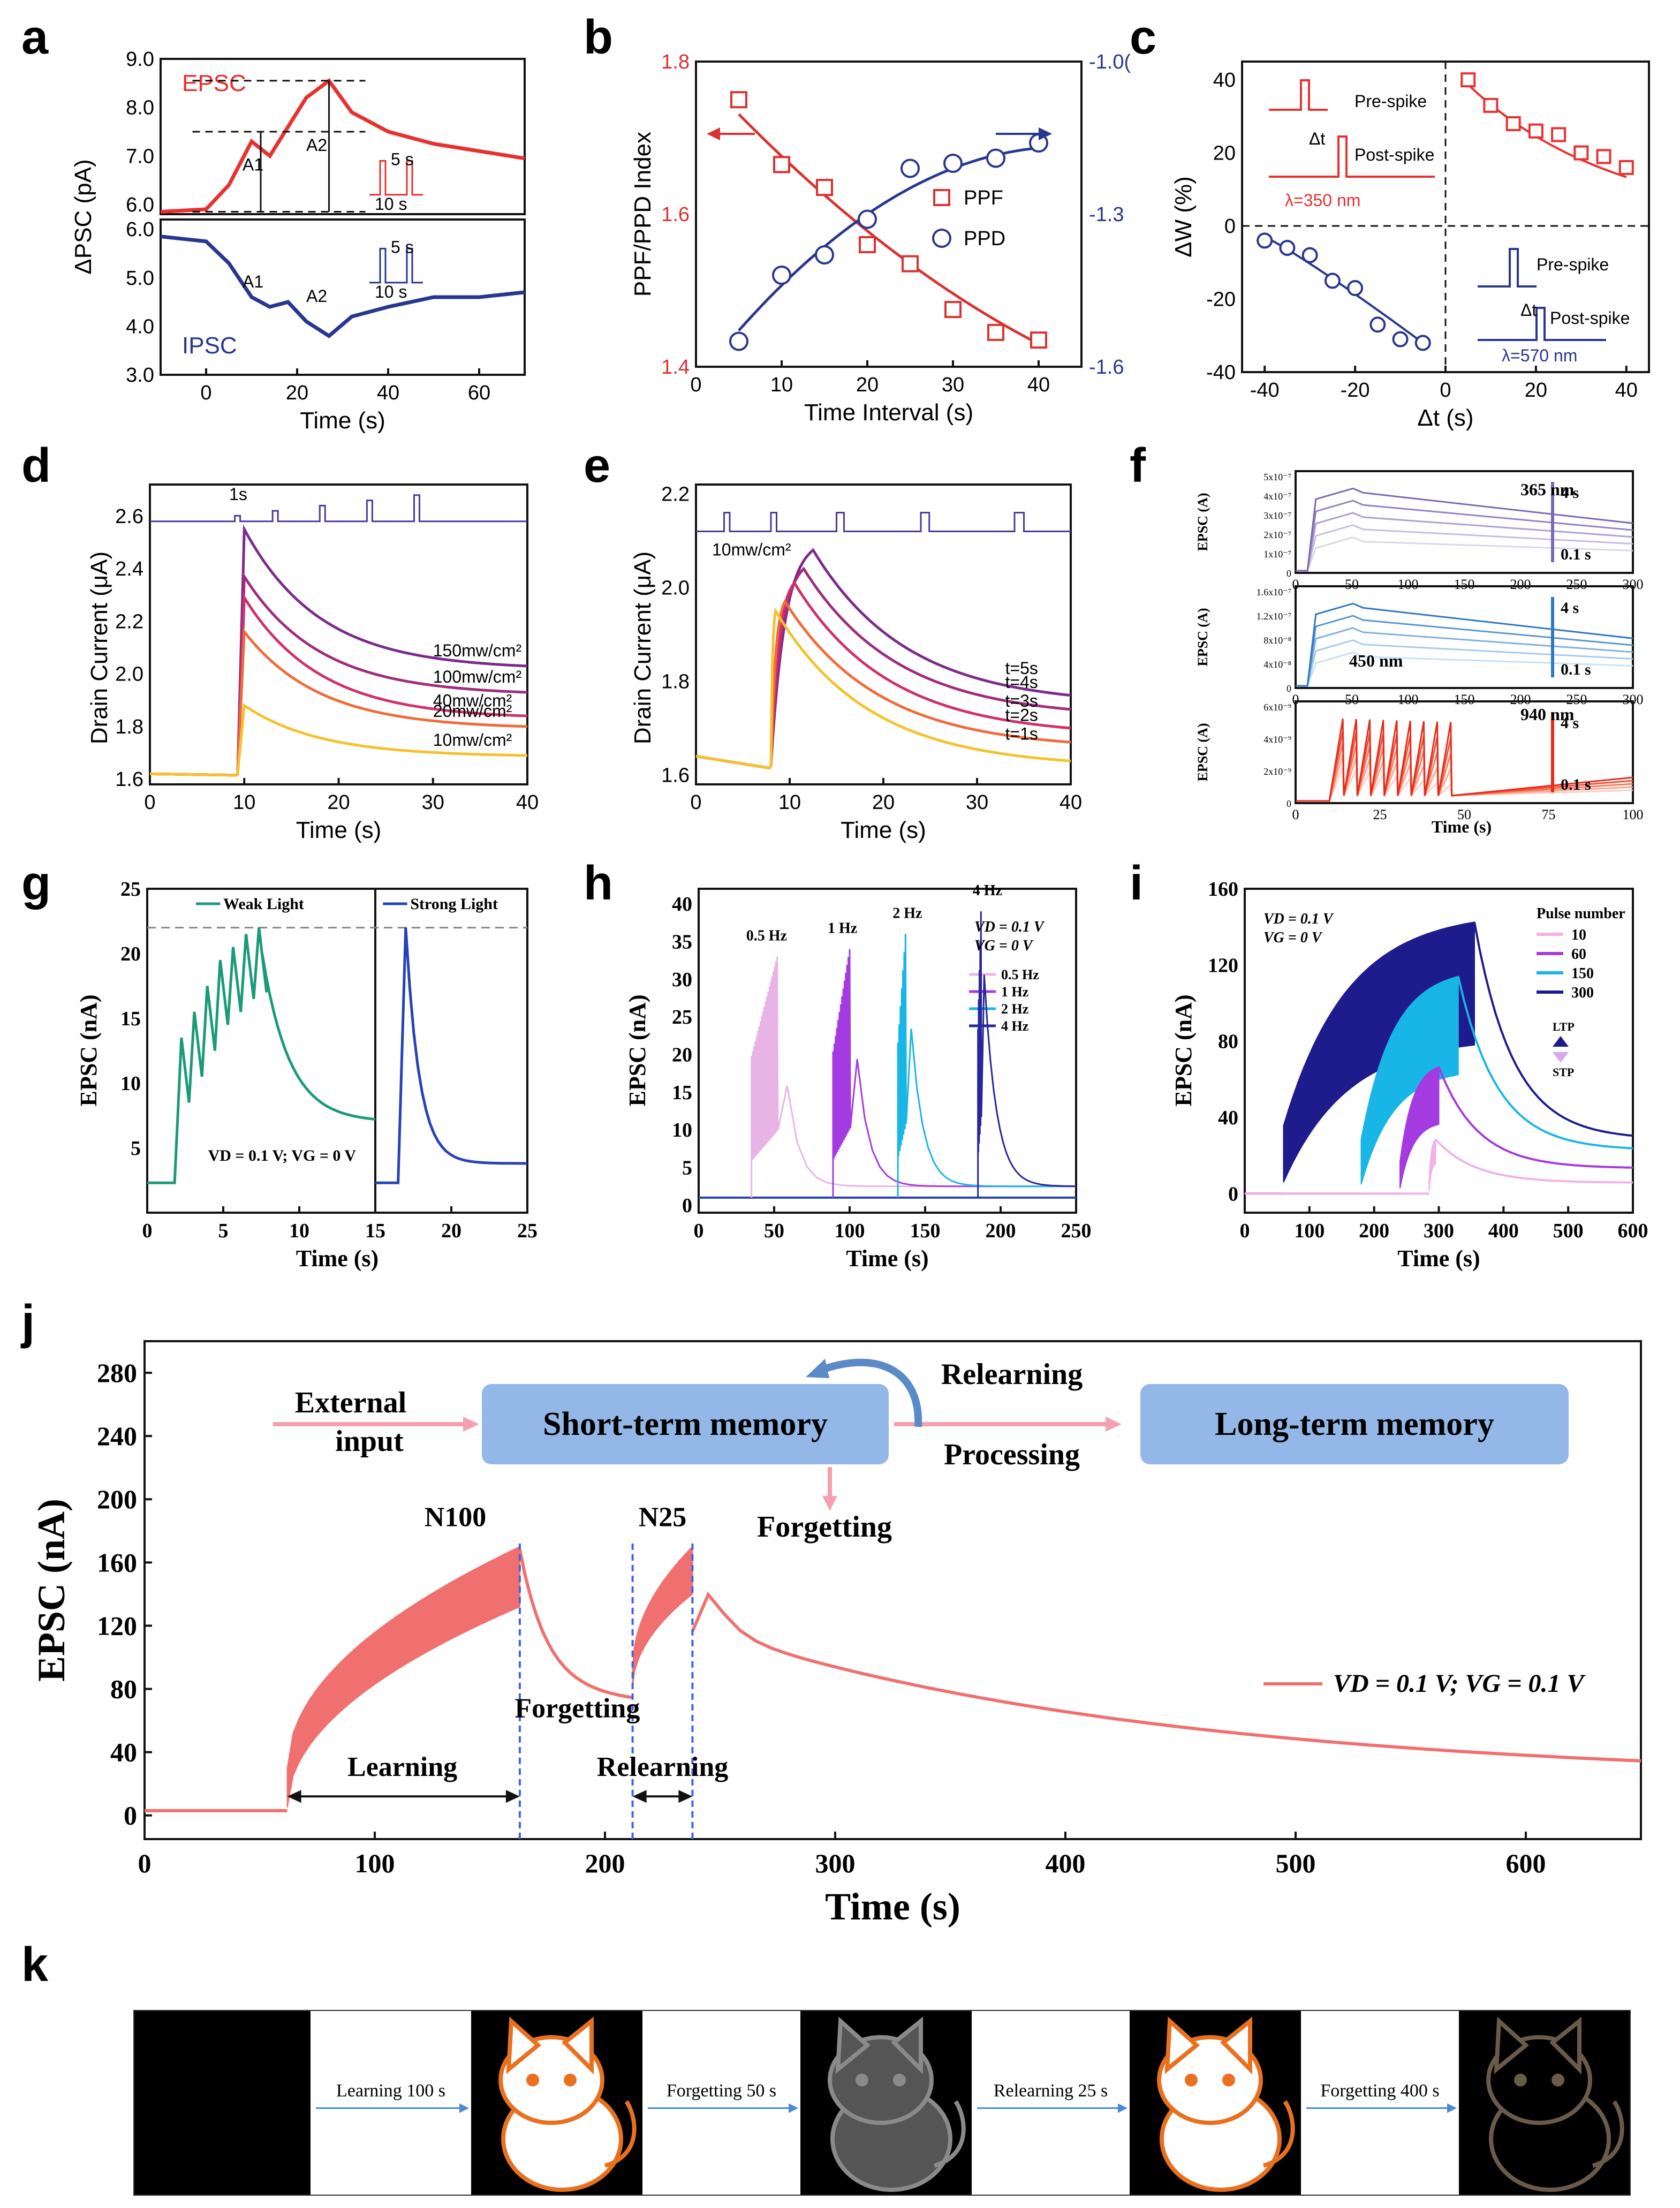 The width and height of the screenshot is (1680, 2208). Describe the element at coordinates (130, 1816) in the screenshot. I see `j-y-tick-label: 0` at that location.